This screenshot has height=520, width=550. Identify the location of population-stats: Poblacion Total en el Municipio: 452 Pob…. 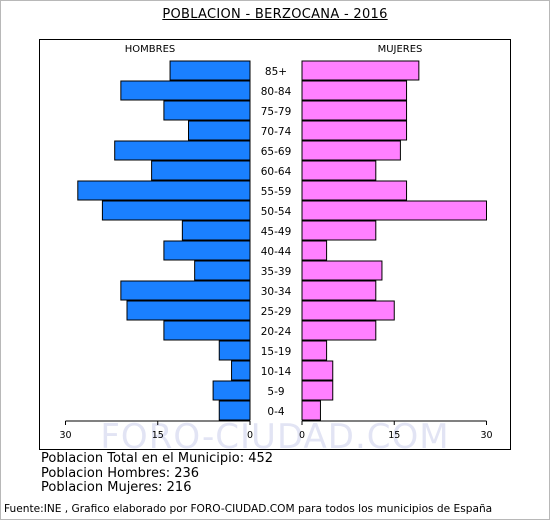
(157, 473).